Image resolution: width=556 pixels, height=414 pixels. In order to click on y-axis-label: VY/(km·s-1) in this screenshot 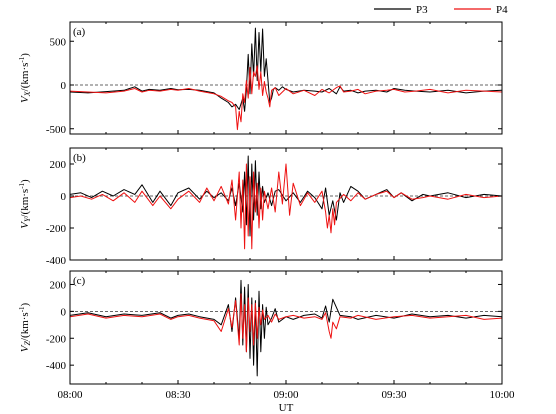, I will do `click(25, 204)`.